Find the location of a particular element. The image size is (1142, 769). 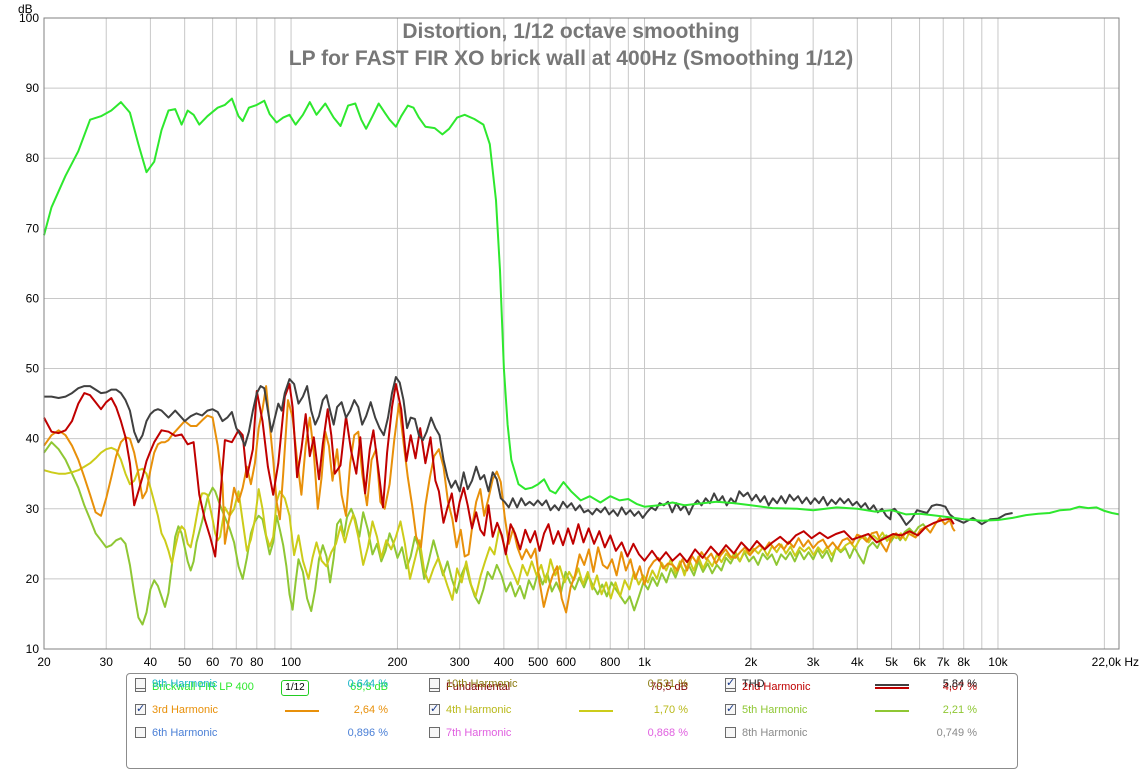

legend-value: 1,70 % is located at coordinates (670, 710).